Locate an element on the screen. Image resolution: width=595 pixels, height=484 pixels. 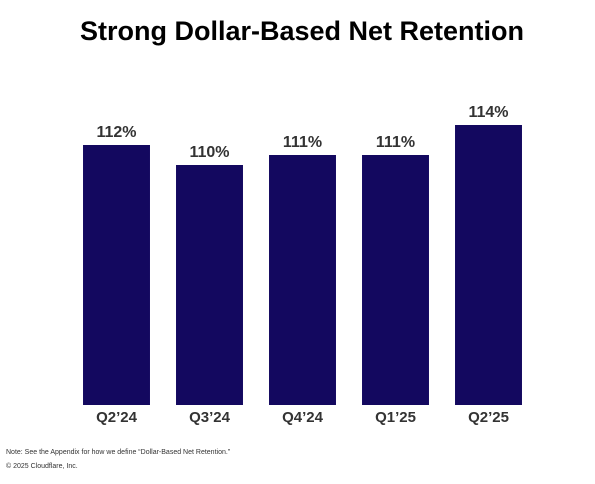
value-label: 112% is located at coordinates (116, 132).